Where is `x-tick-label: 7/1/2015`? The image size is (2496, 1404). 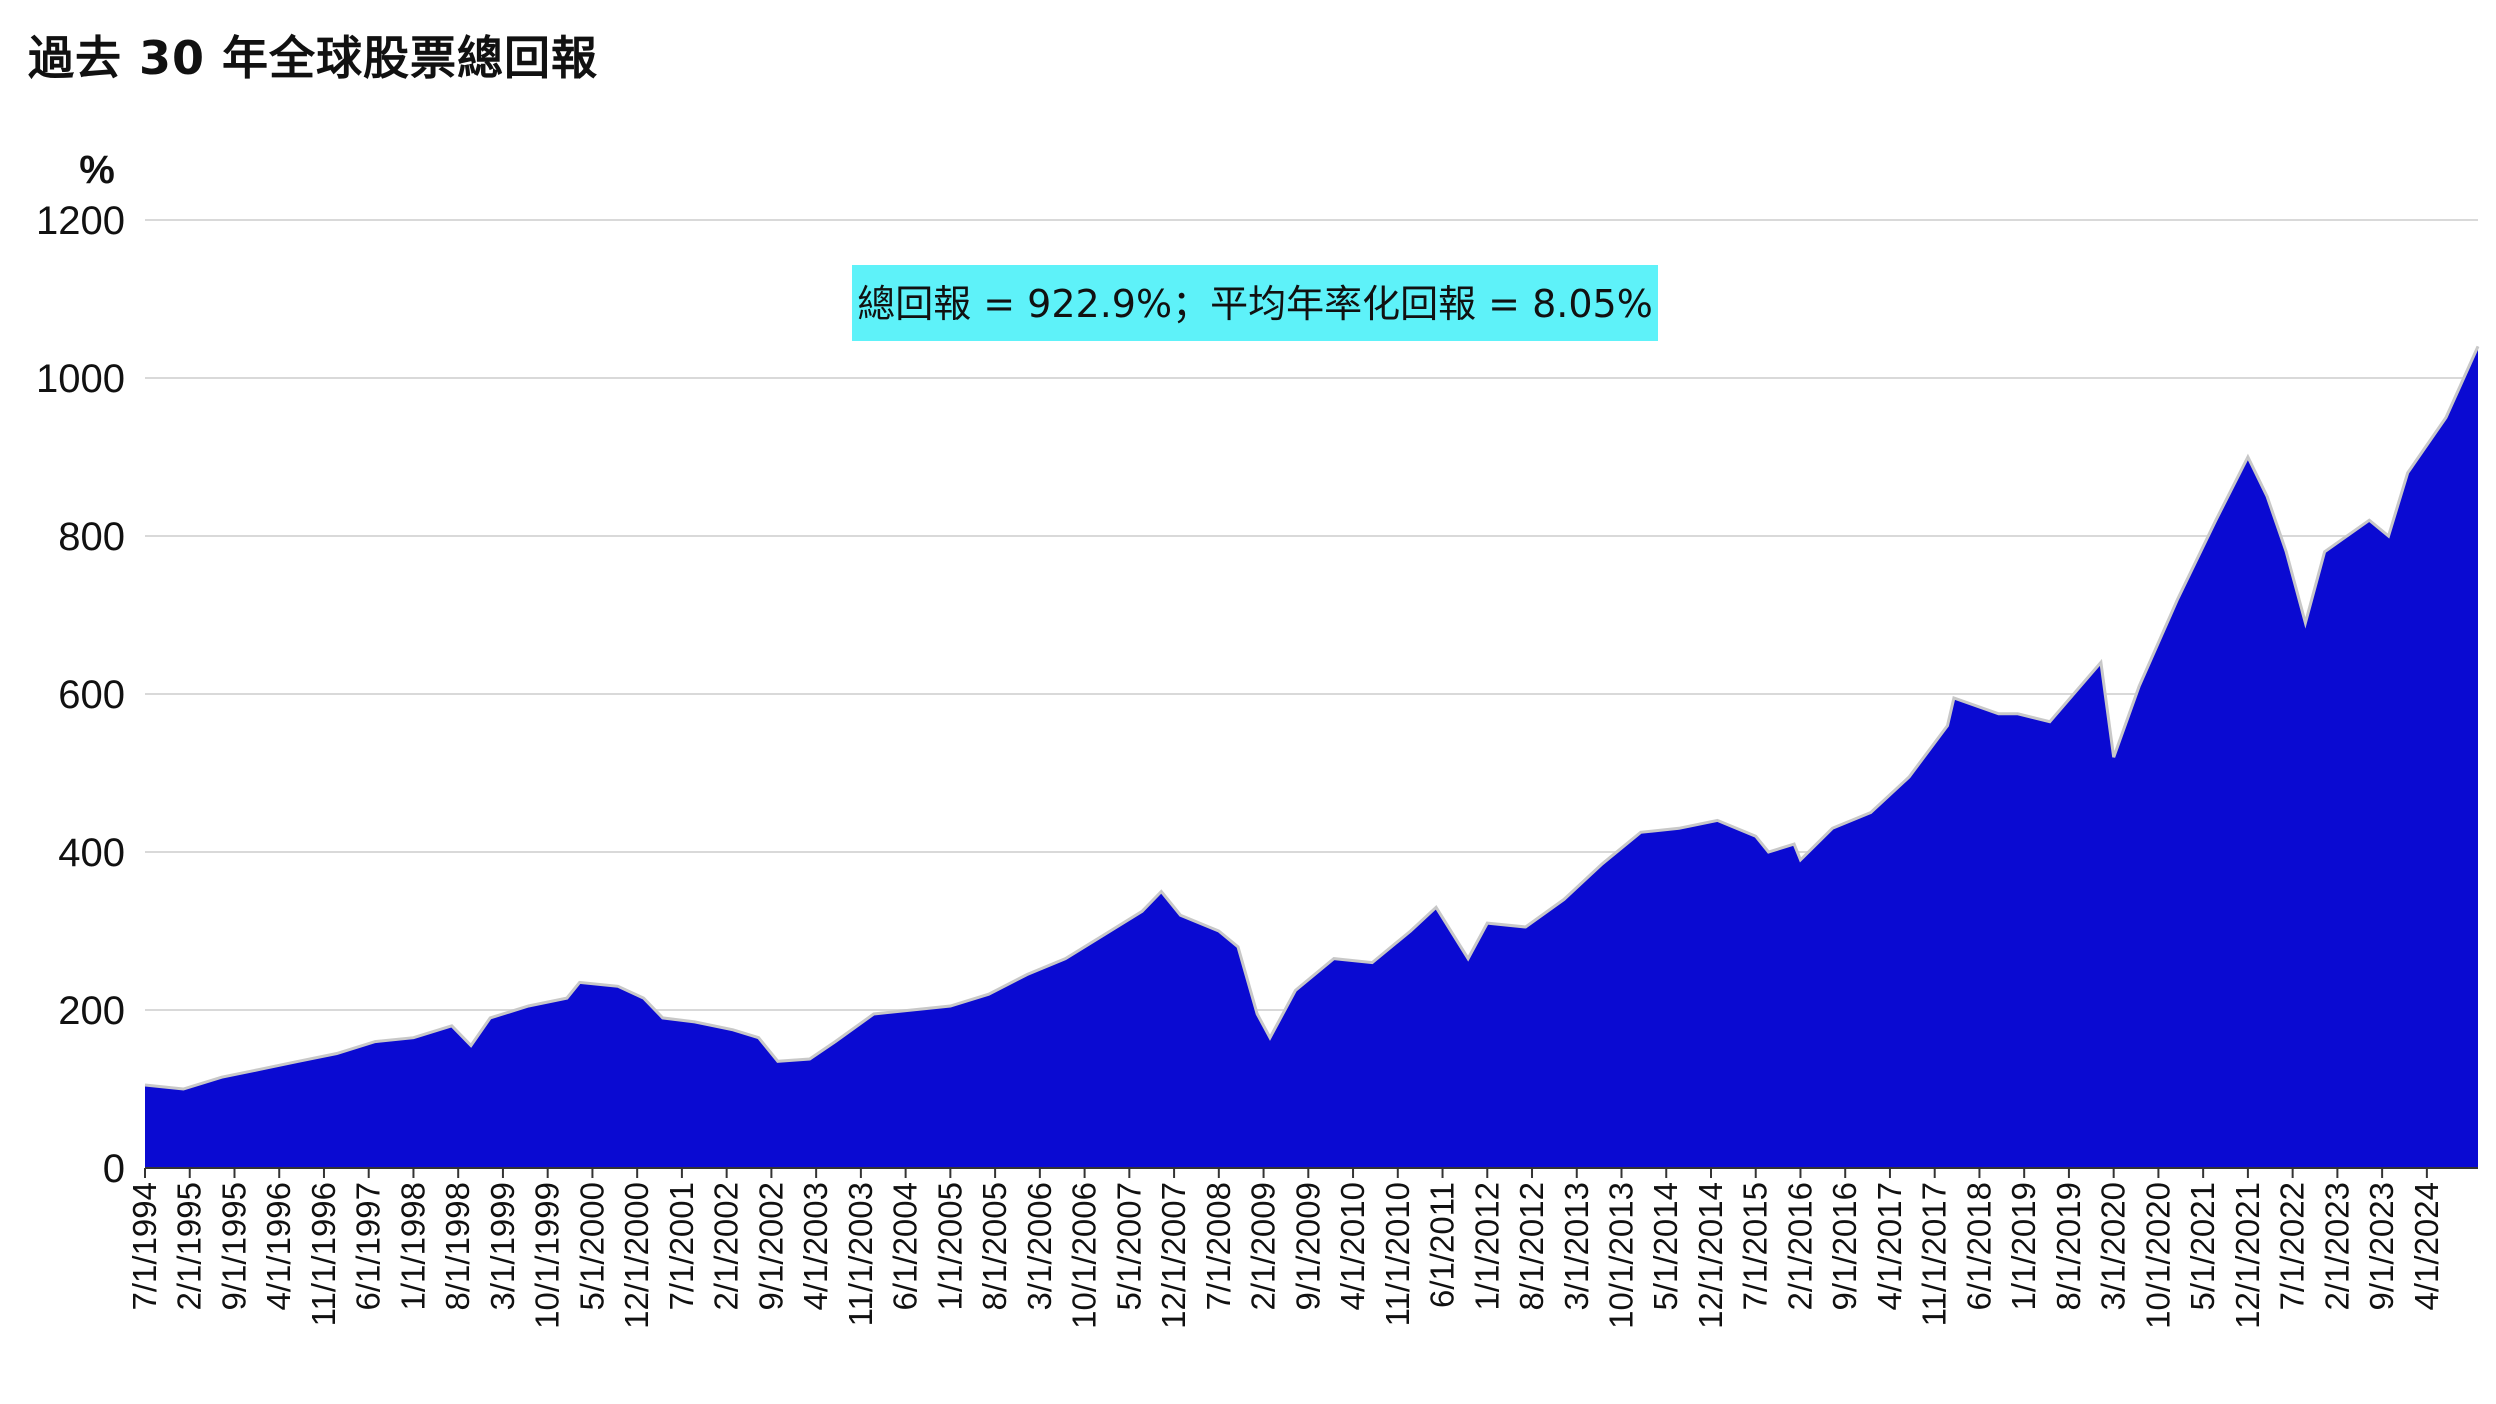
x-tick-label: 7/1/2015 is located at coordinates (1755, 1246).